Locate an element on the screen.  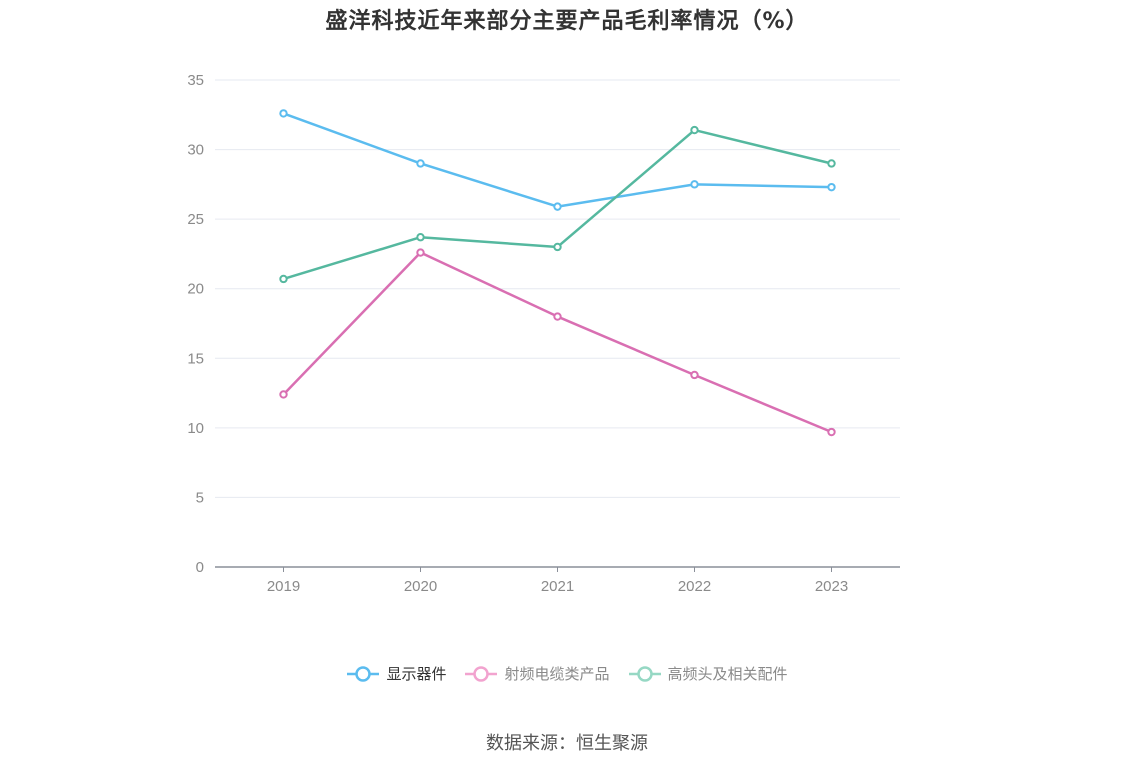
y-tick-label: 30 is located at coordinates (195, 150).